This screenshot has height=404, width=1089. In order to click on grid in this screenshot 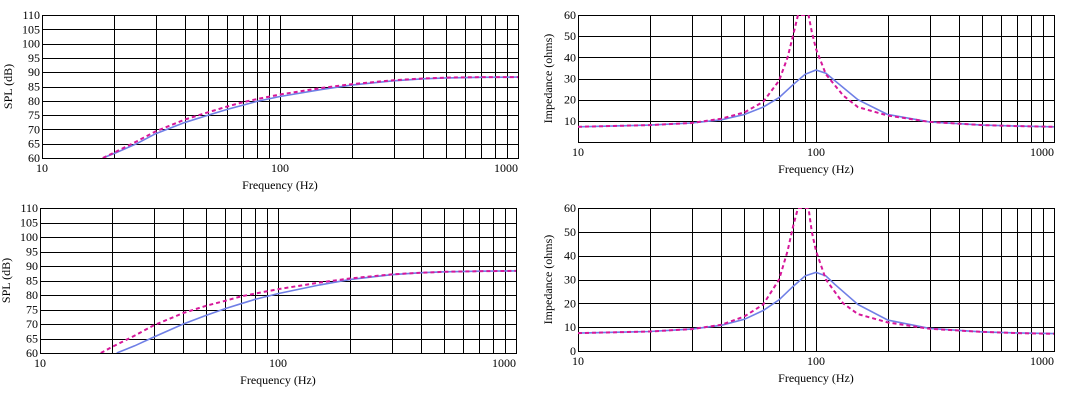, I will do `click(816, 78)`.